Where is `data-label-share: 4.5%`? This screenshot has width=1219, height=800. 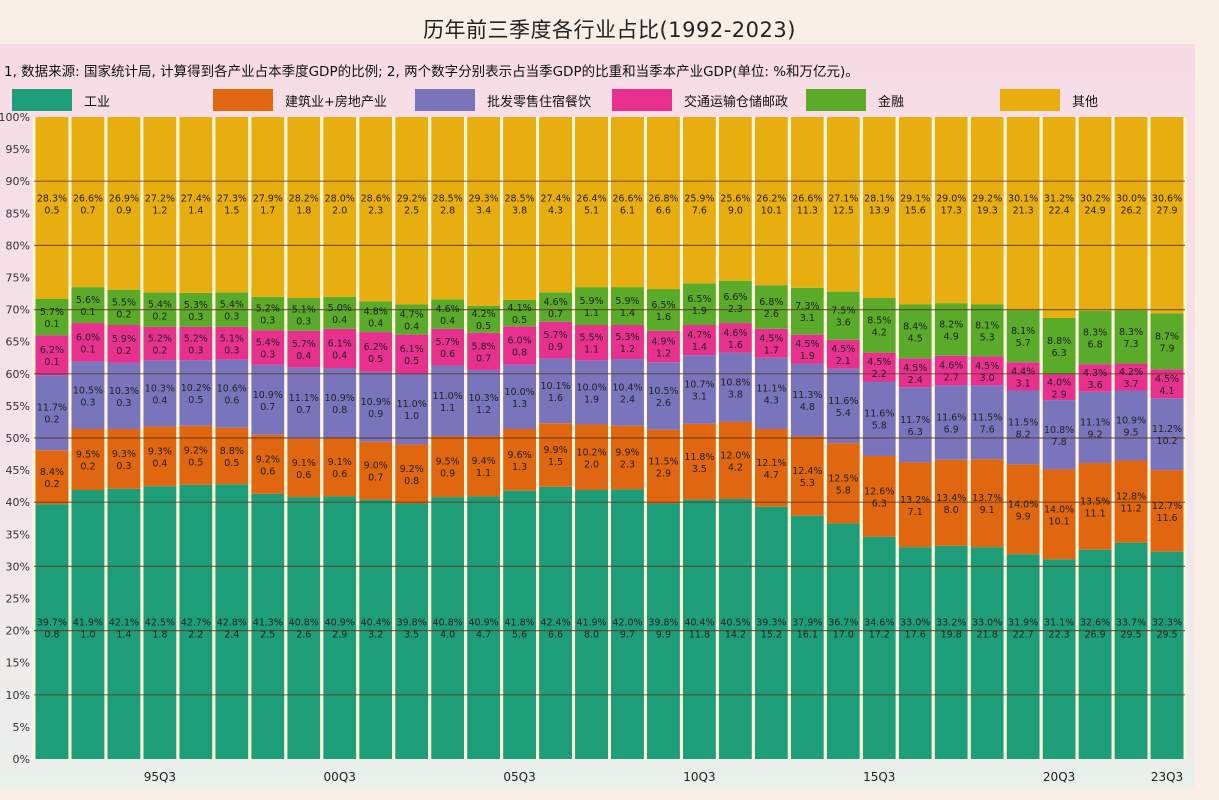 data-label-share: 4.5% is located at coordinates (771, 338).